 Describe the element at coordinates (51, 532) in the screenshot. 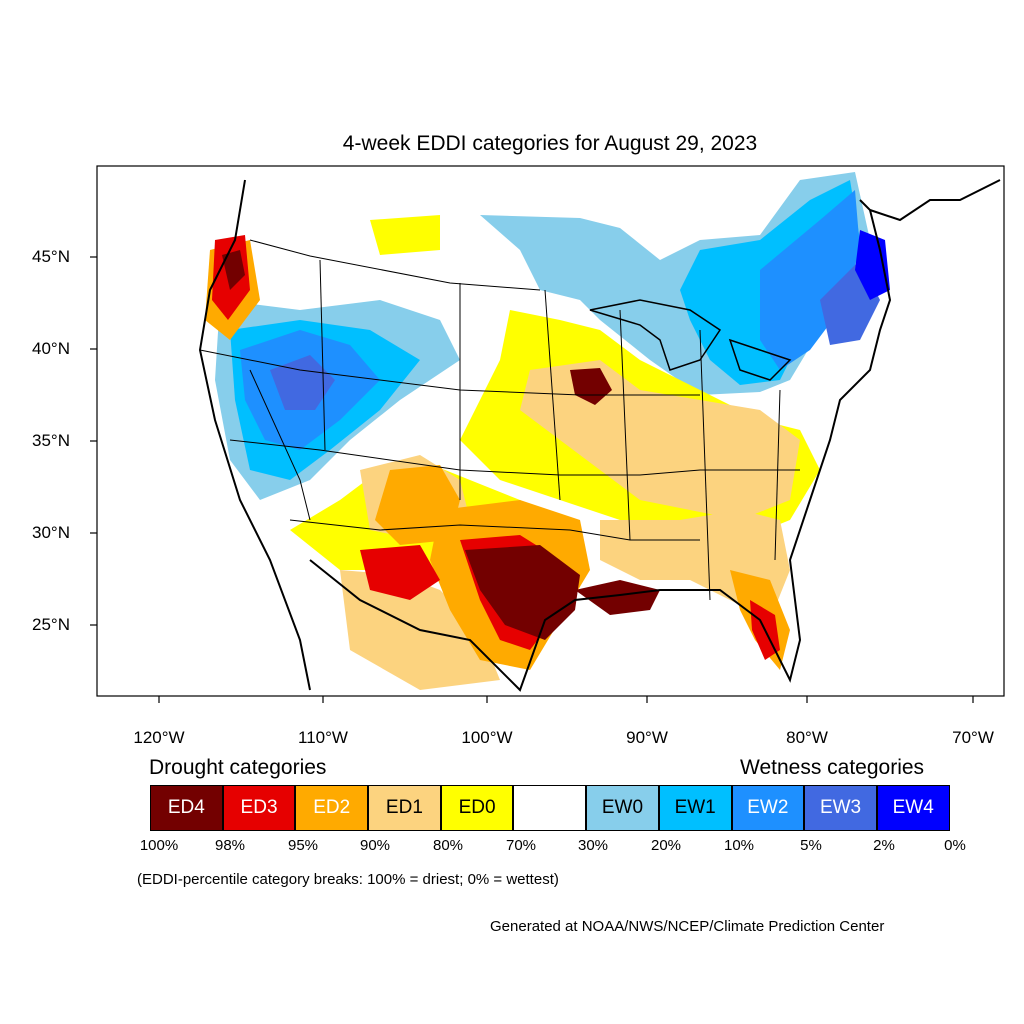

I see `lat-label-30: 30°N` at that location.